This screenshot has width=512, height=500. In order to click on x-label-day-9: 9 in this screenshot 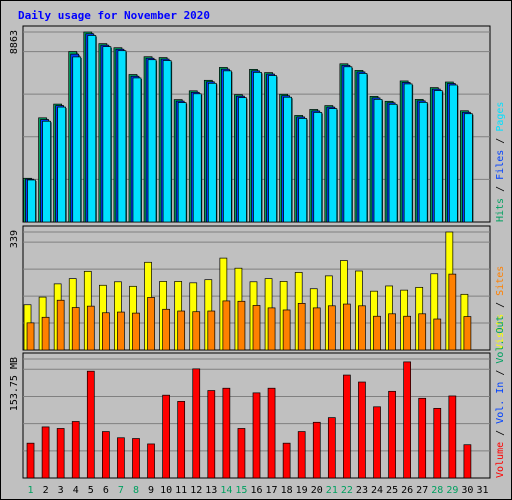, I will do `click(151, 490)`.